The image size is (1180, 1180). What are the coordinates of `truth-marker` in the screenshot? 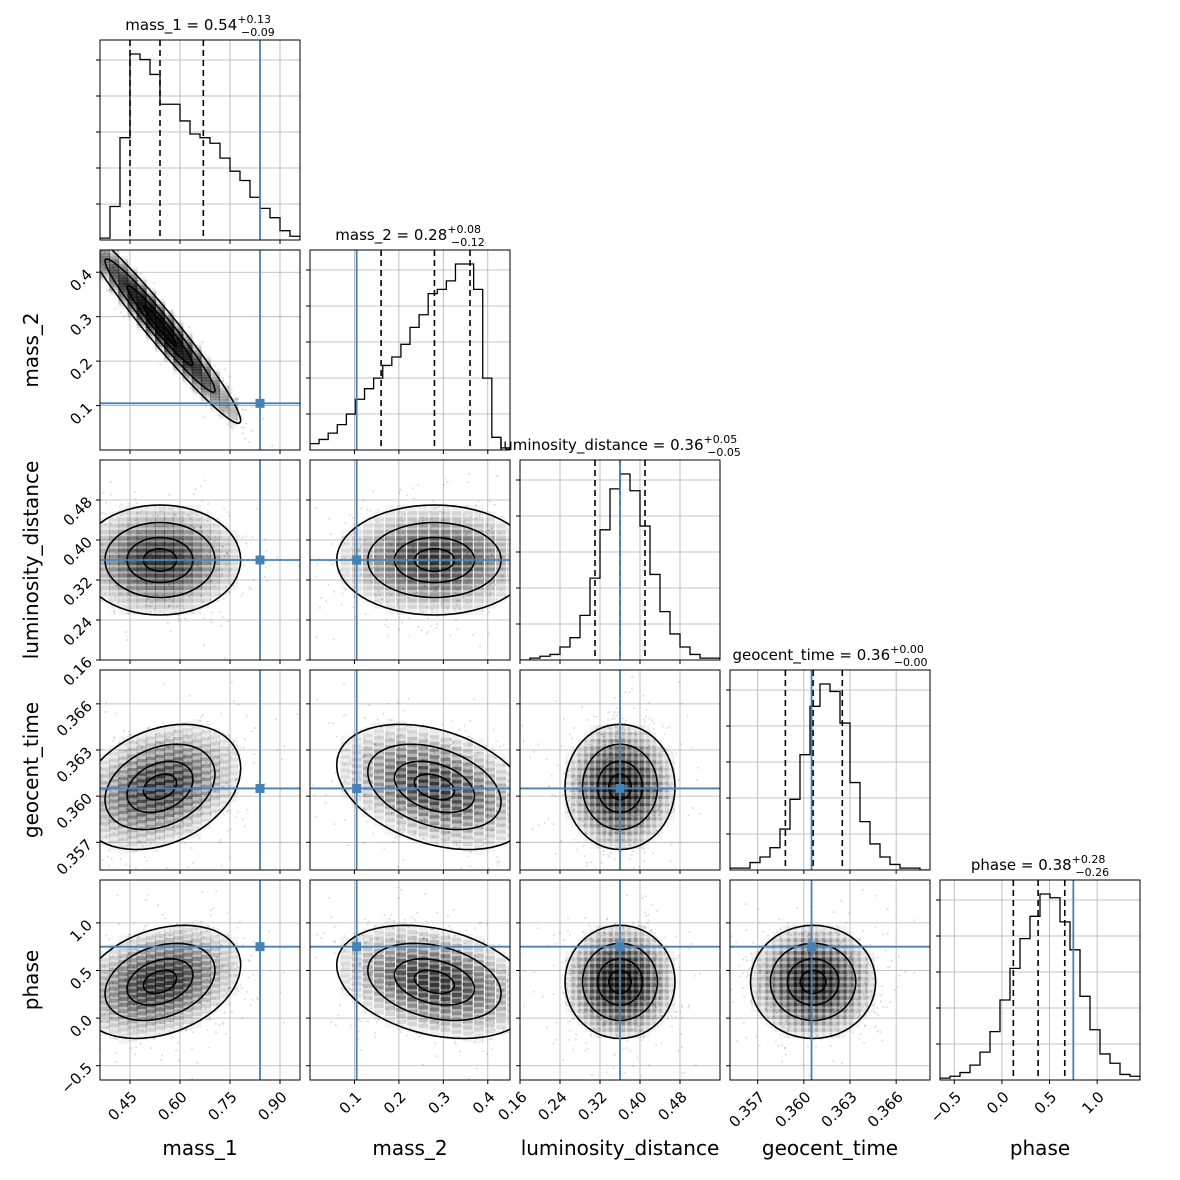 It's located at (260, 560).